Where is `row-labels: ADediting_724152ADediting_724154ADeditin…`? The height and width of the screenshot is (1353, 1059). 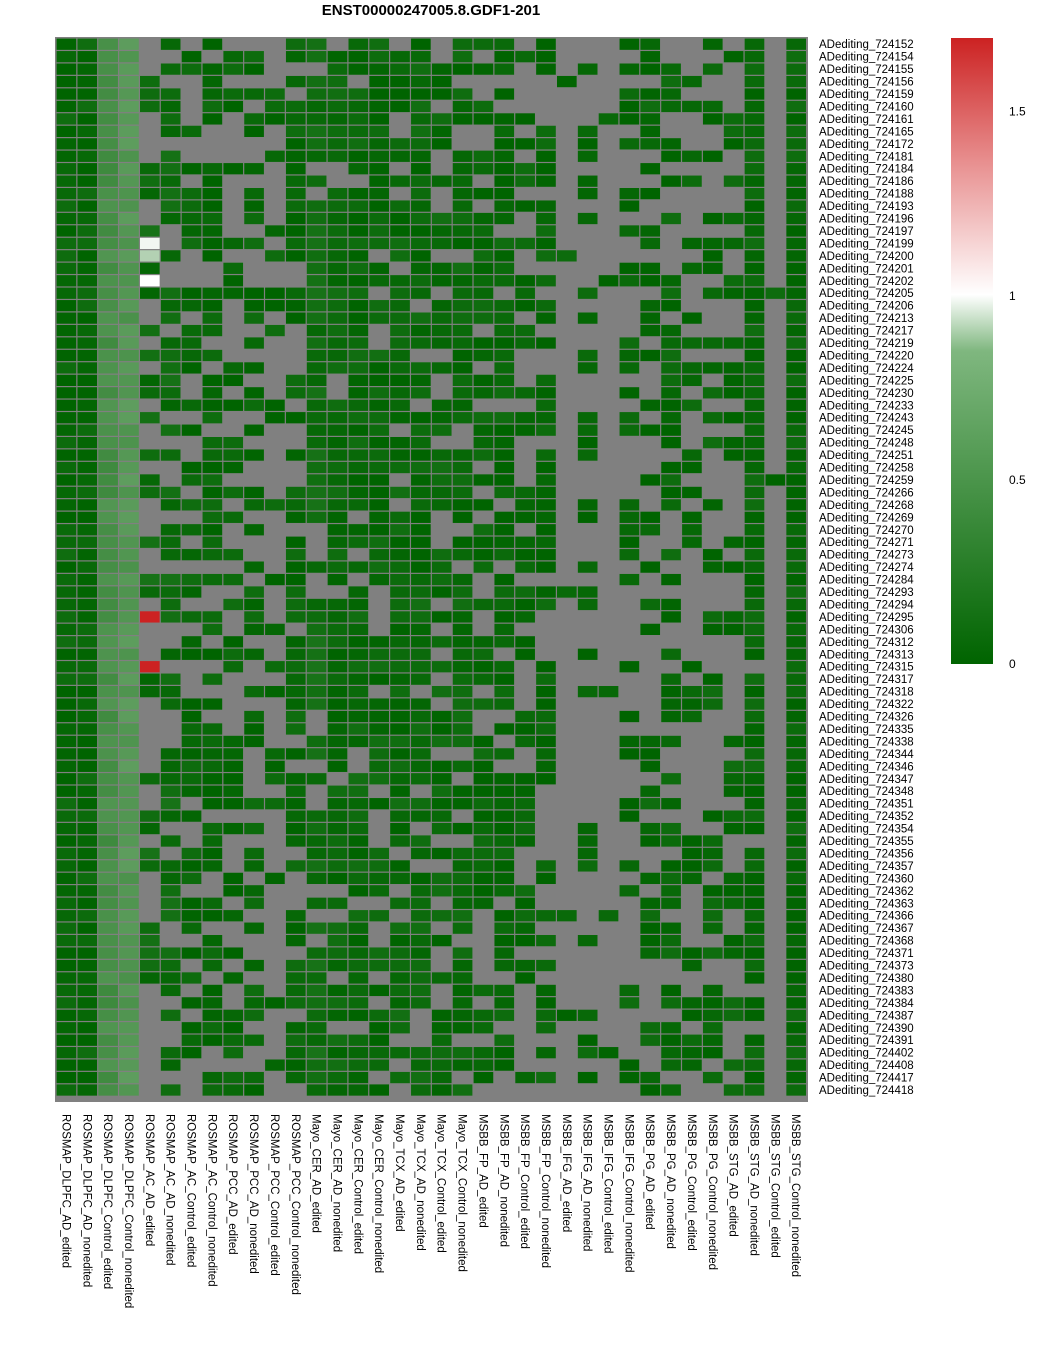
row-labels: ADediting_724152ADediting_724154ADeditin… is located at coordinates (866, 568).